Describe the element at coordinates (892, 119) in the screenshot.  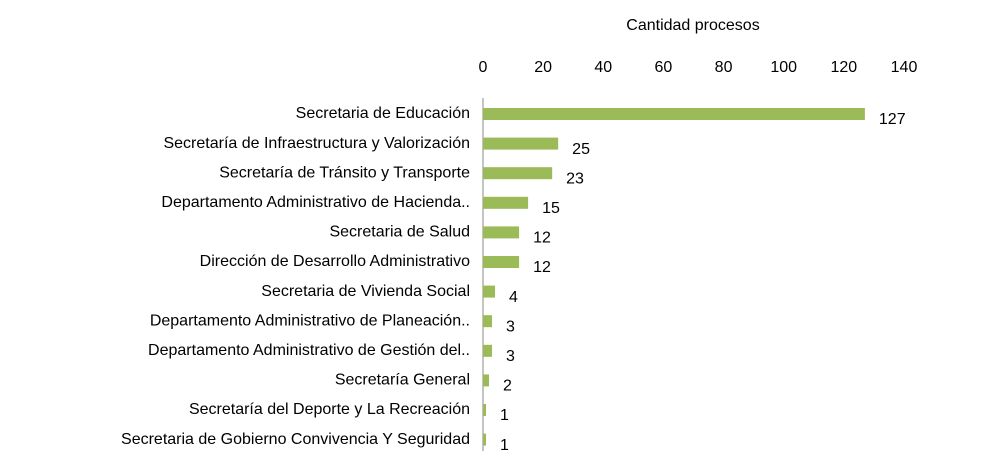
I see `value-label: 127` at that location.